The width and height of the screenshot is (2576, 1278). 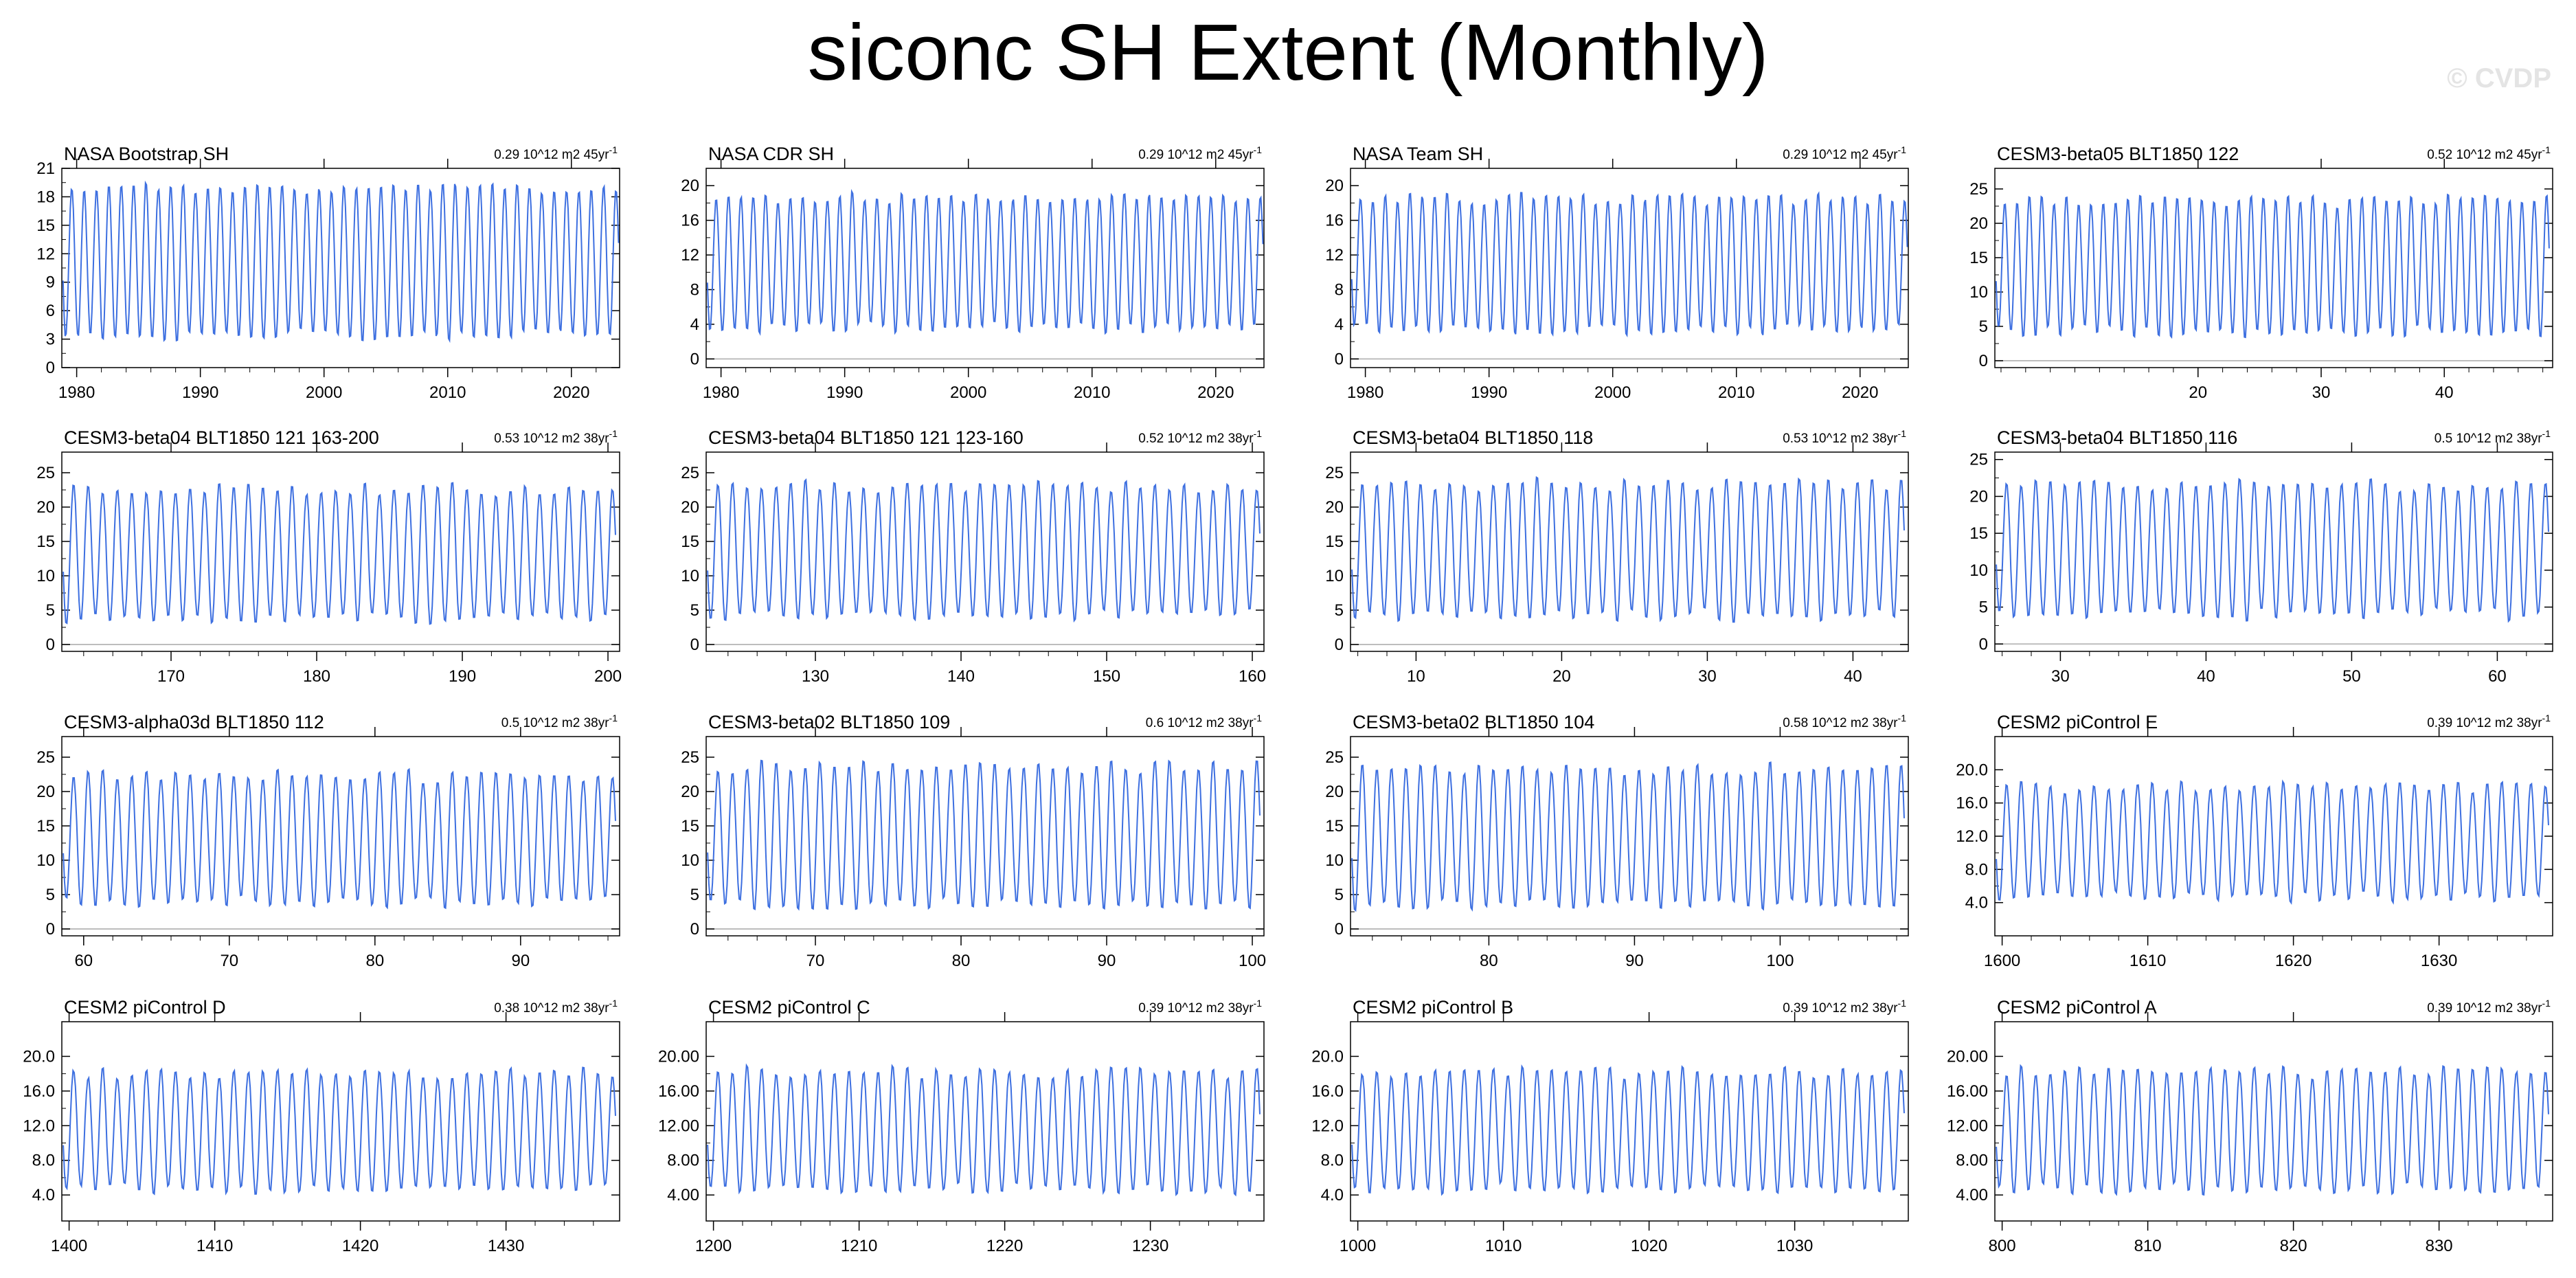 What do you see at coordinates (1196, 155) in the screenshot?
I see `stat-value: 0.29 10^12 m2 45yr` at bounding box center [1196, 155].